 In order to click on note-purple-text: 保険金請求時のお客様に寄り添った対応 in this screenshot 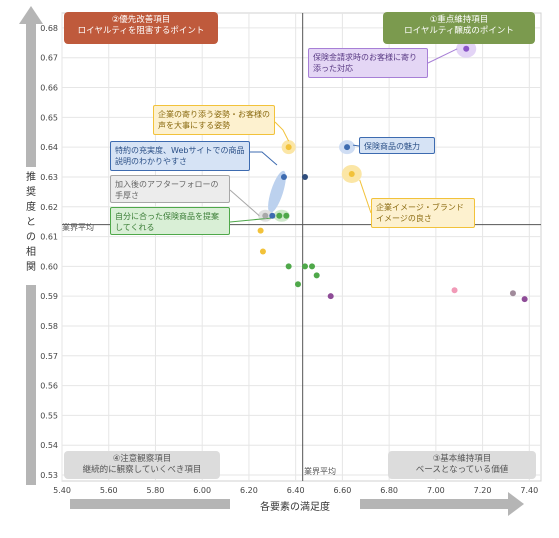, I will do `click(365, 63)`.